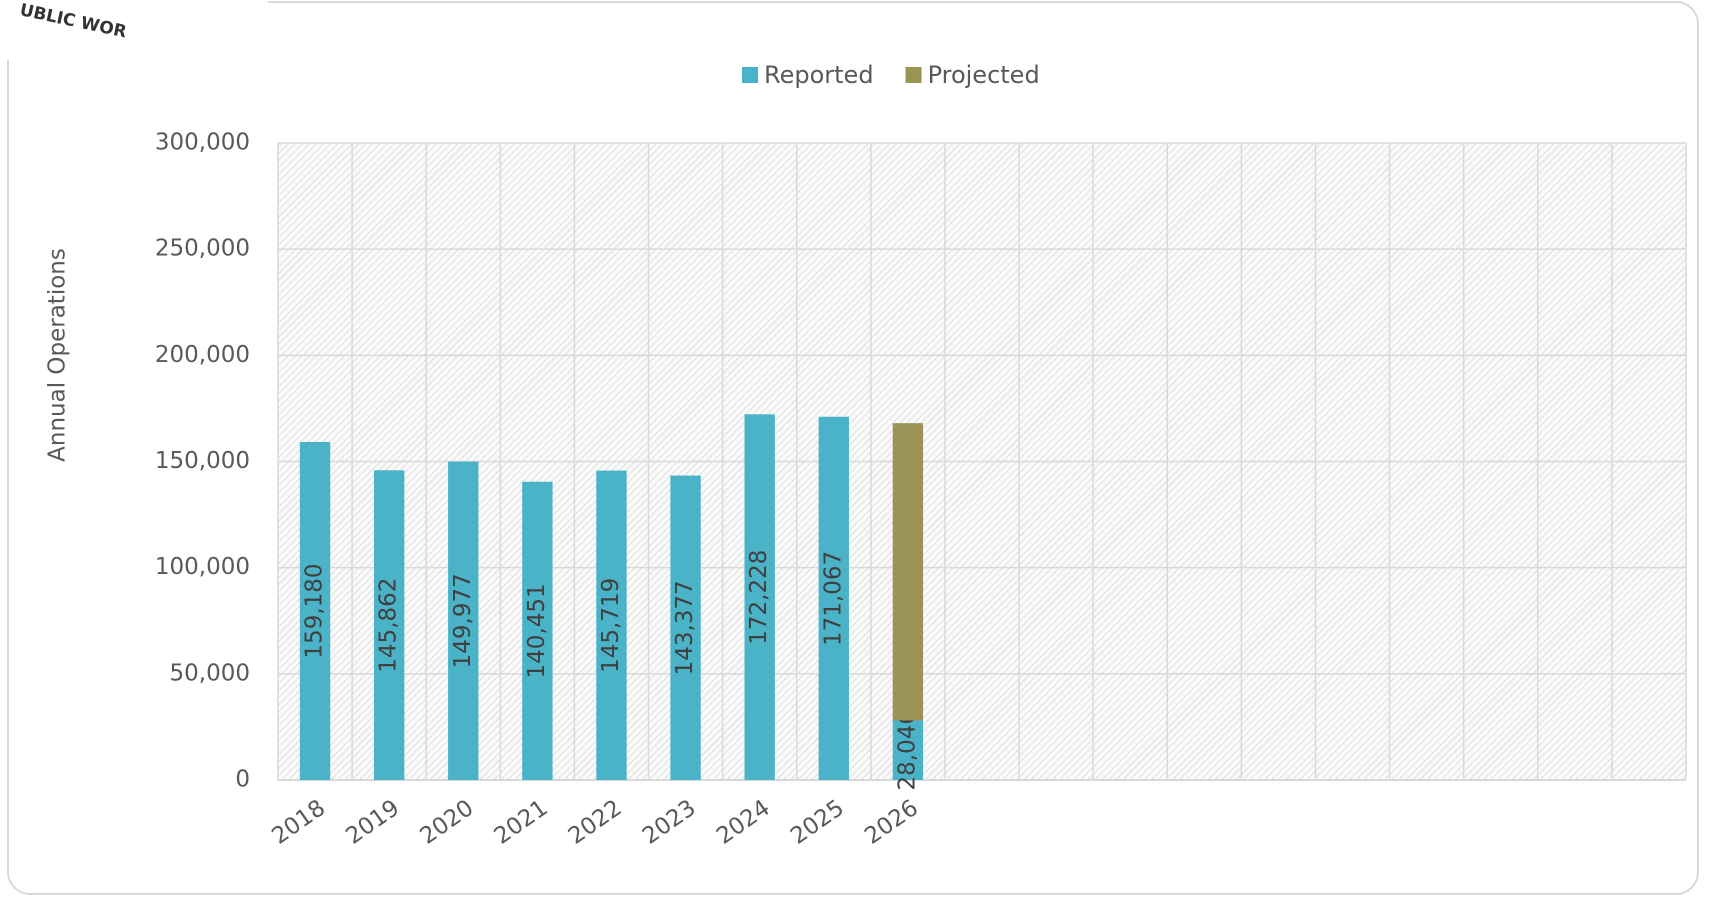  I want to click on data-label: 145,862, so click(389, 625).